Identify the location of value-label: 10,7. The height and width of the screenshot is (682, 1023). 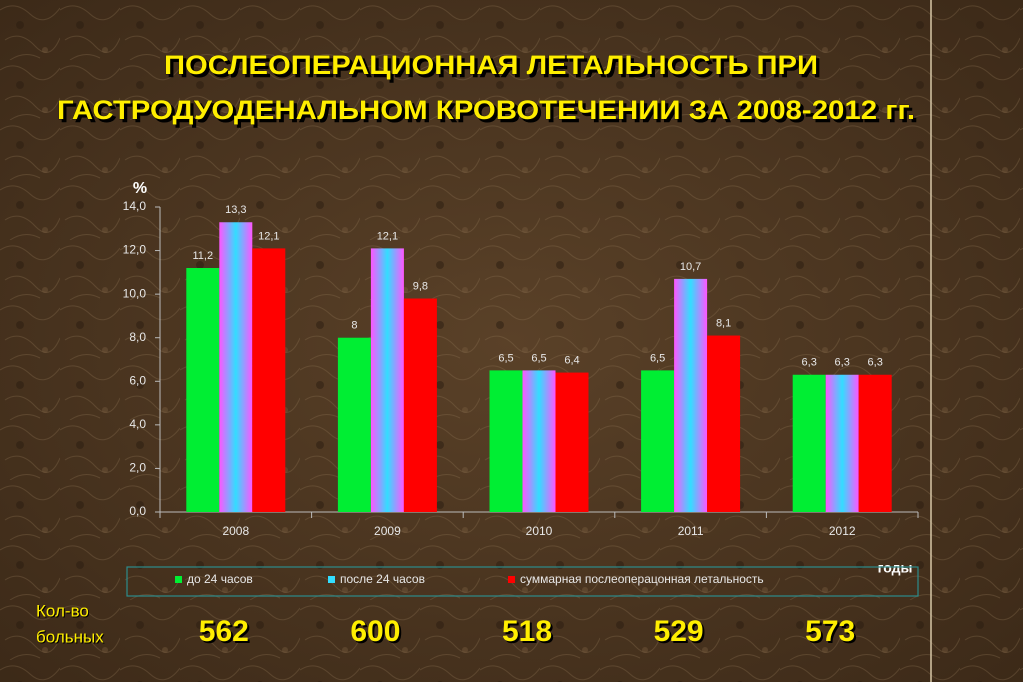
(690, 267).